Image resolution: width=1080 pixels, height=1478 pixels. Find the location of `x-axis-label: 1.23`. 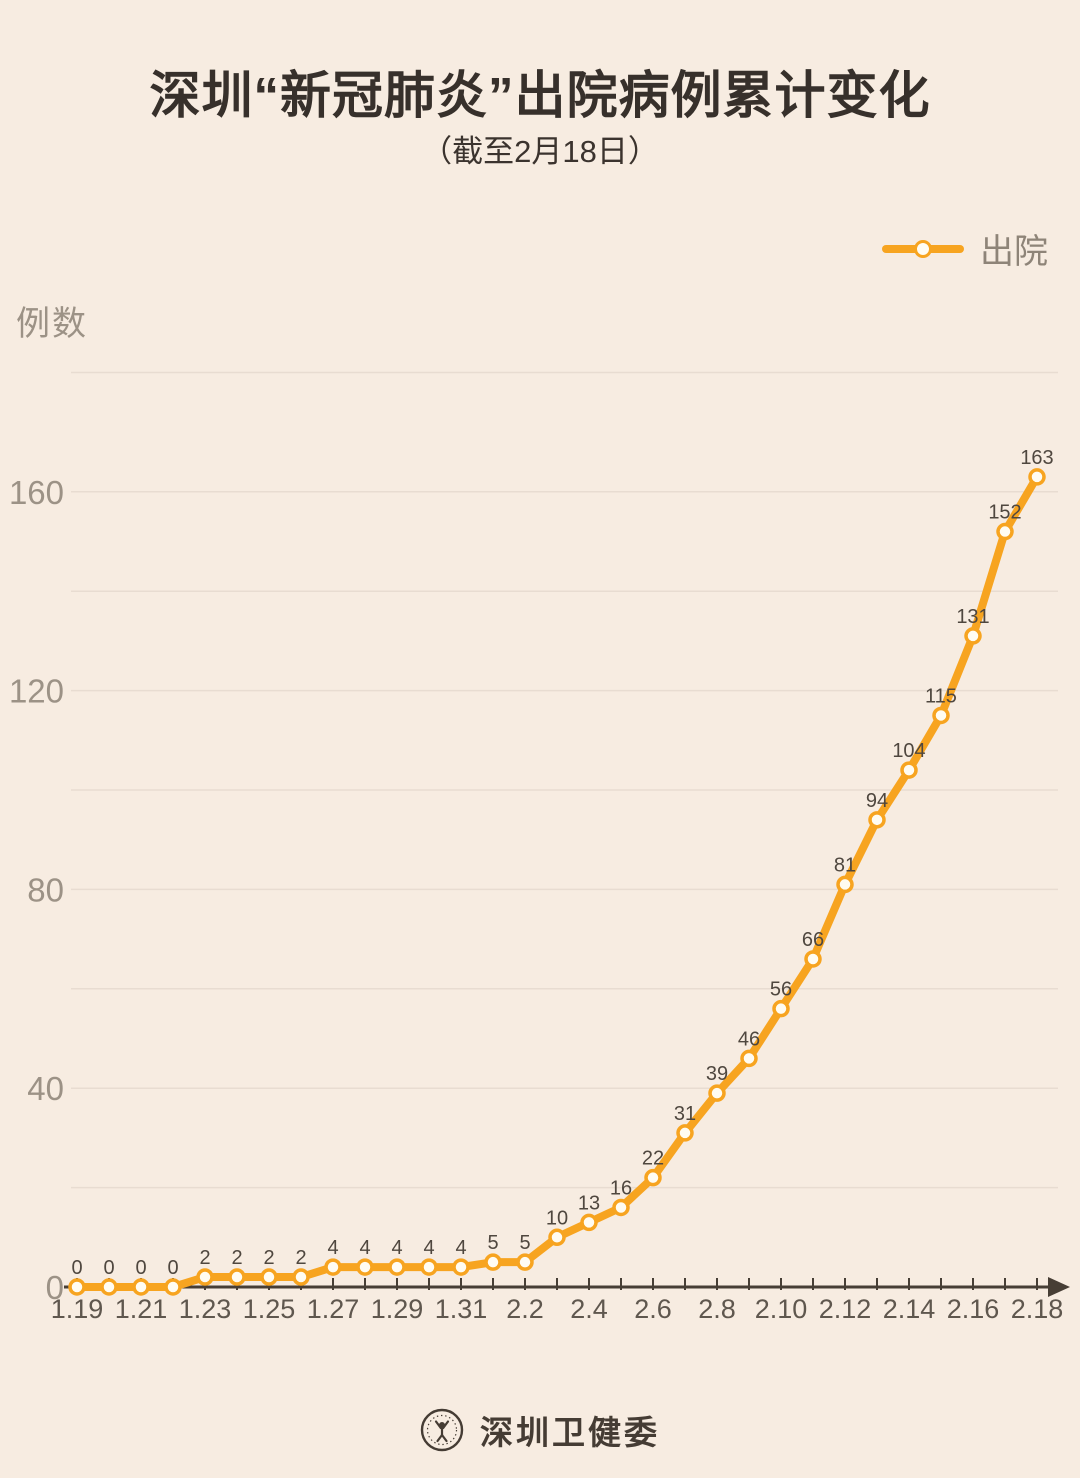

x-axis-label: 1.23 is located at coordinates (205, 1309).